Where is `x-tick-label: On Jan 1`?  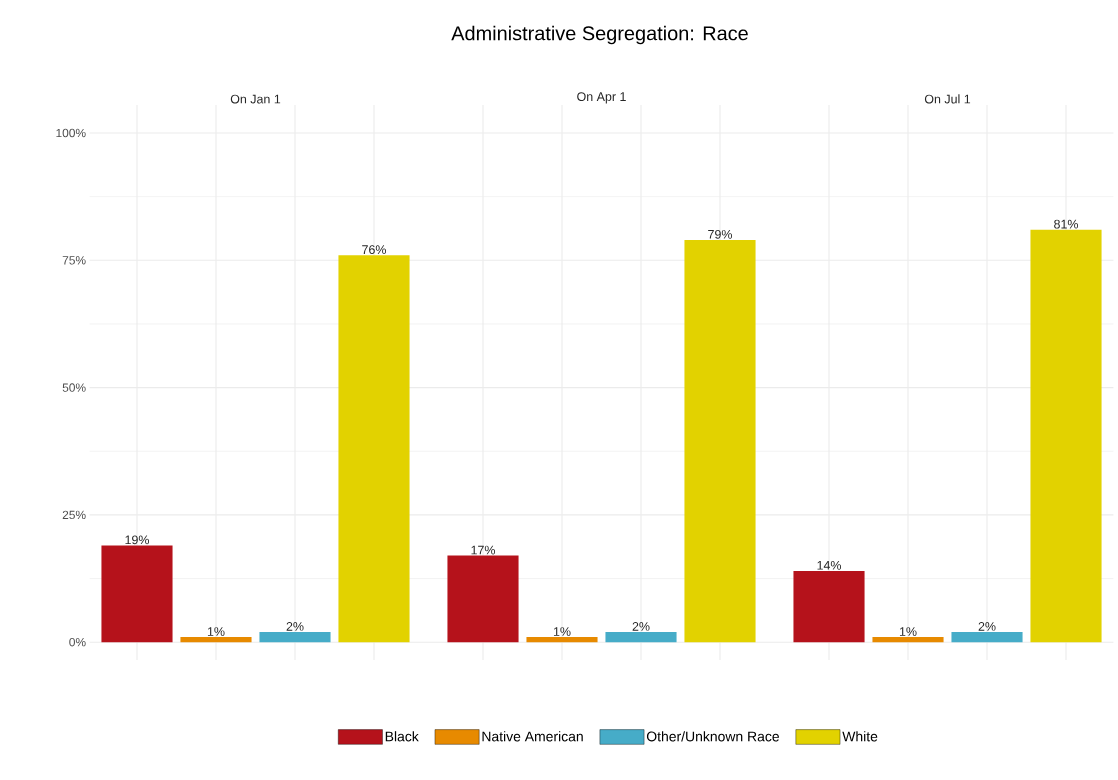
x-tick-label: On Jan 1 is located at coordinates (255, 99).